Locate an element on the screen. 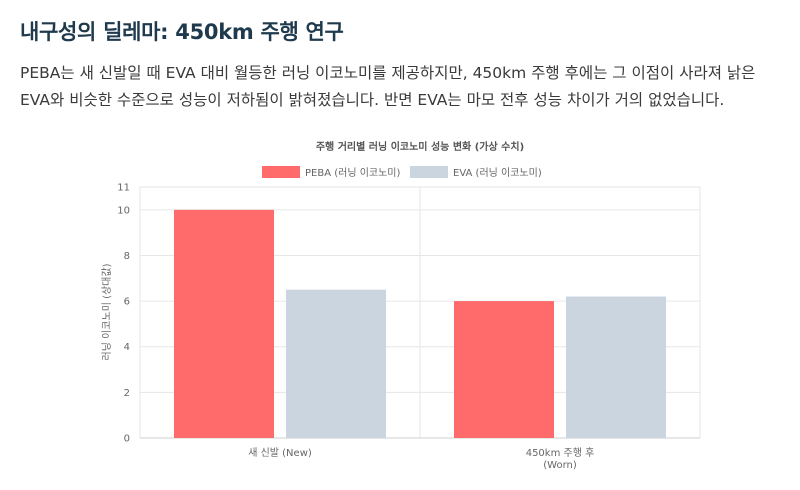 This screenshot has width=800, height=490. y-tick-label-2: 4 is located at coordinates (127, 347).